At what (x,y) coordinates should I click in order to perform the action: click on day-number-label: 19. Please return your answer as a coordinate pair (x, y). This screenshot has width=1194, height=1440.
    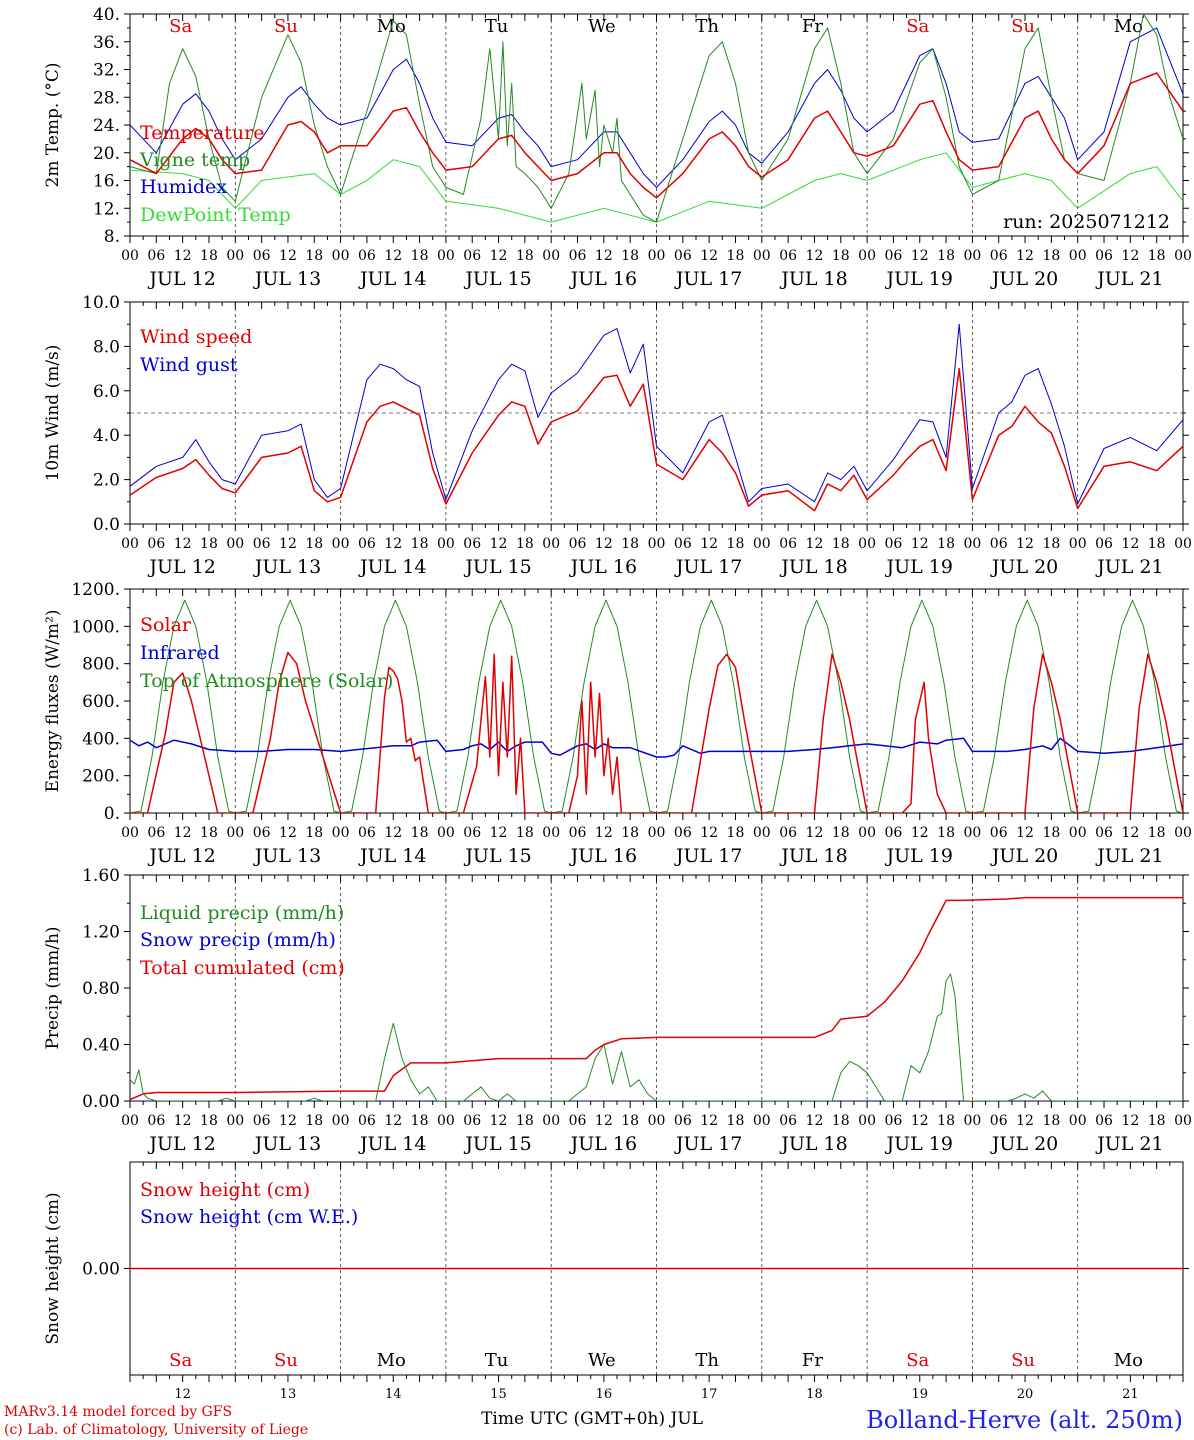
    Looking at the image, I should click on (919, 1394).